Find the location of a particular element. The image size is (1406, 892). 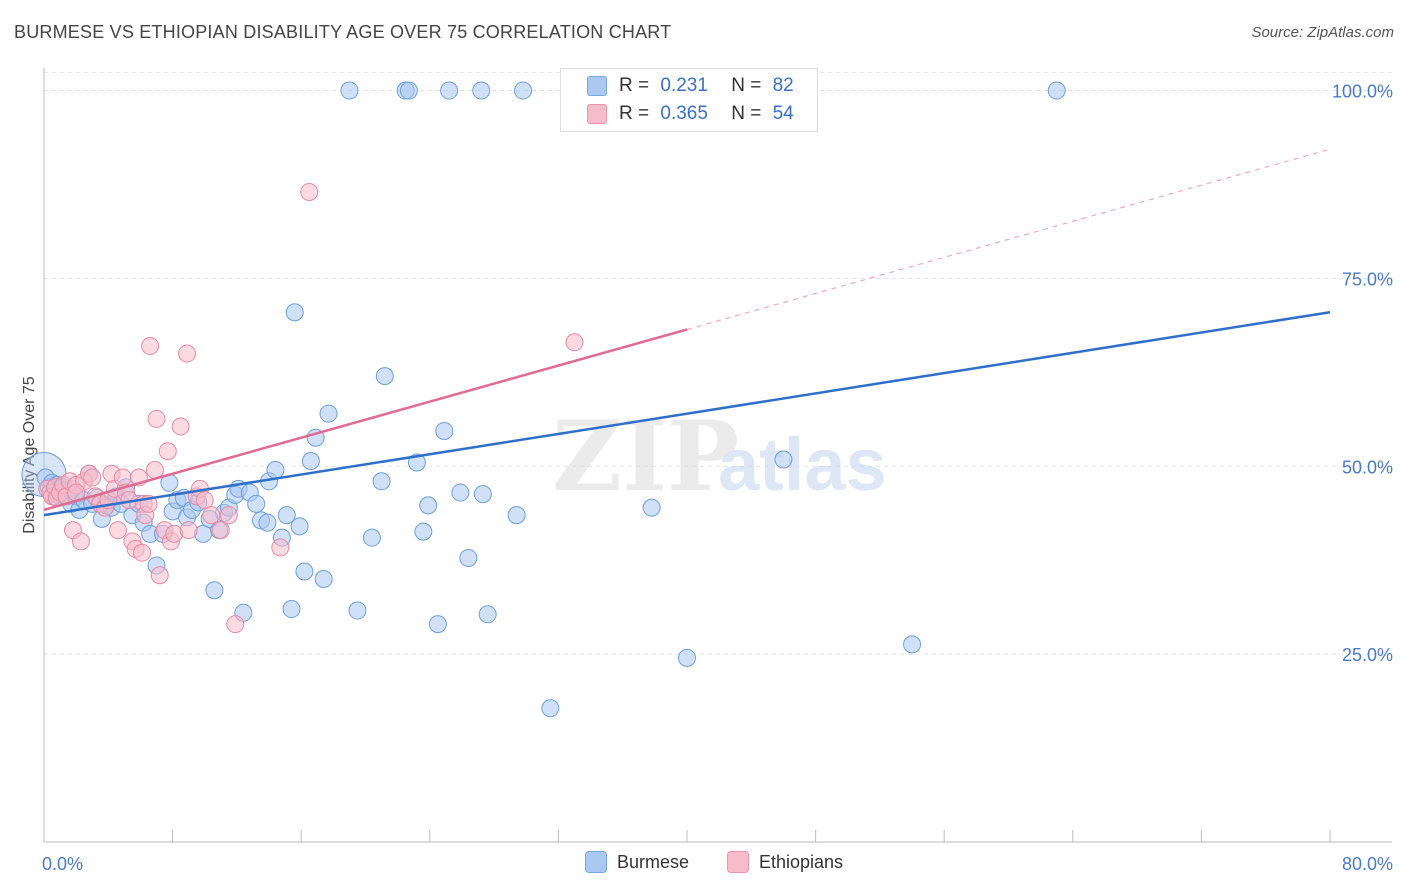

legend-item-burmese: Burmese is located at coordinates (637, 862).